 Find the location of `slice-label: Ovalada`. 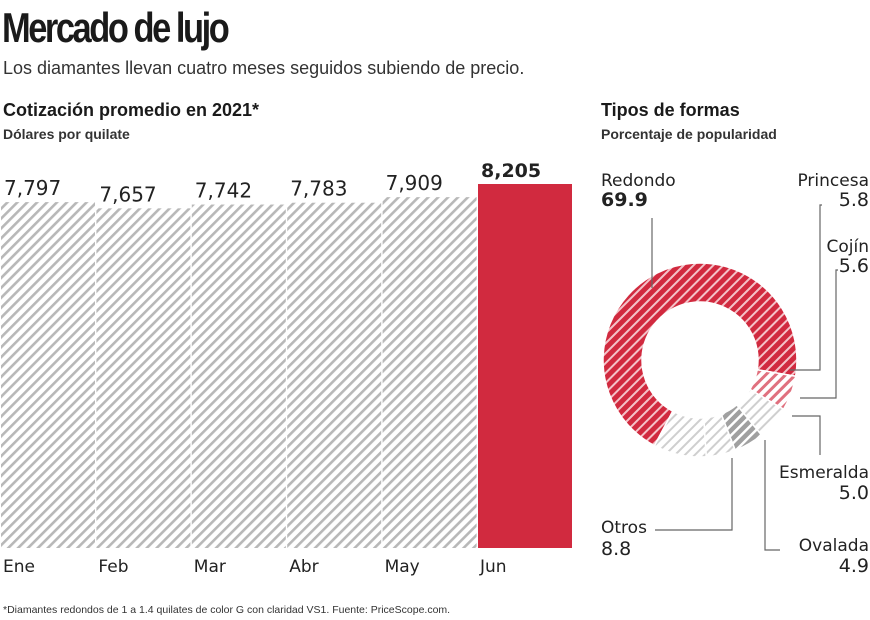

slice-label: Ovalada is located at coordinates (834, 546).